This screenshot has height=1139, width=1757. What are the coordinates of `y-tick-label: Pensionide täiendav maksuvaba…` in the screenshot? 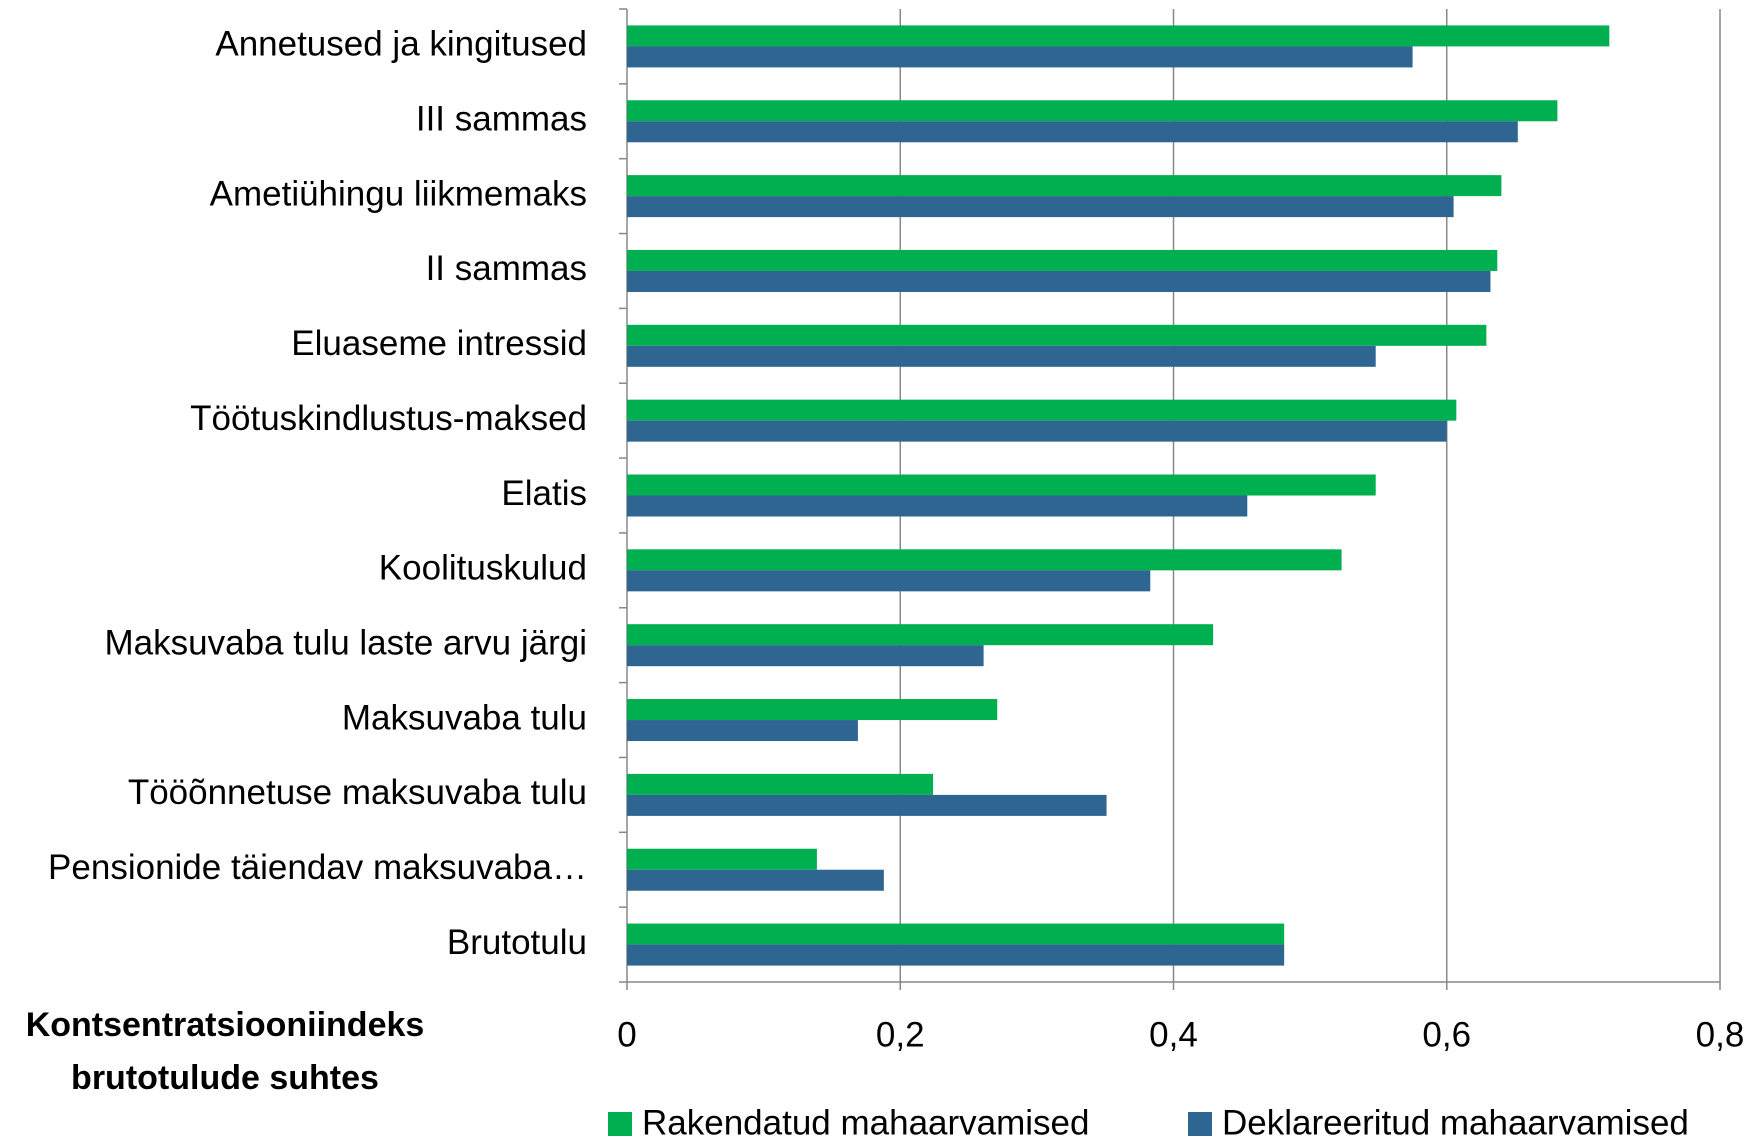 It's located at (317, 867).